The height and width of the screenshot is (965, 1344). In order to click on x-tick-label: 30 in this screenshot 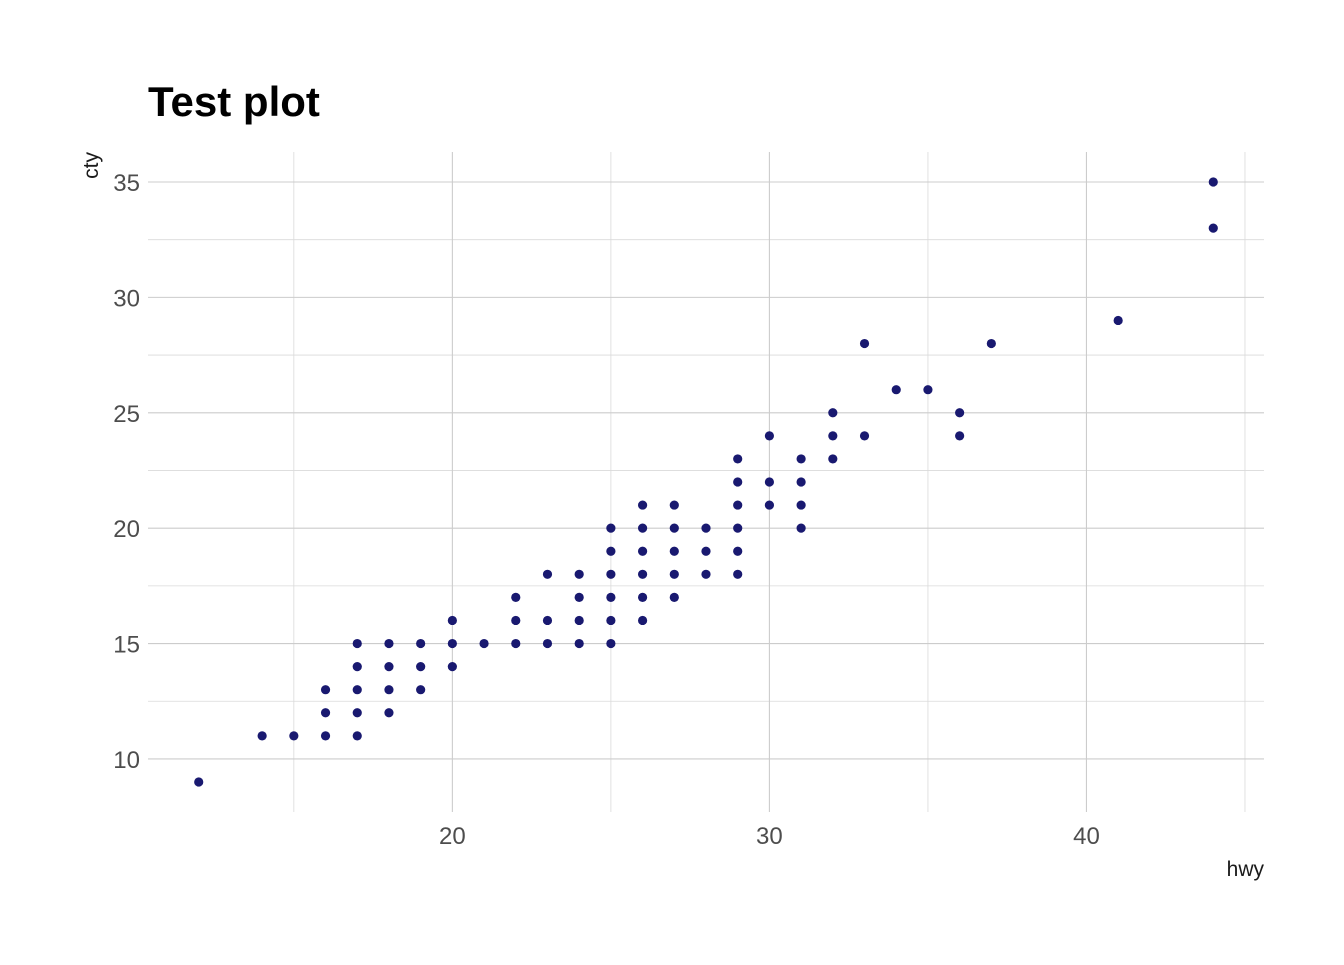, I will do `click(769, 836)`.